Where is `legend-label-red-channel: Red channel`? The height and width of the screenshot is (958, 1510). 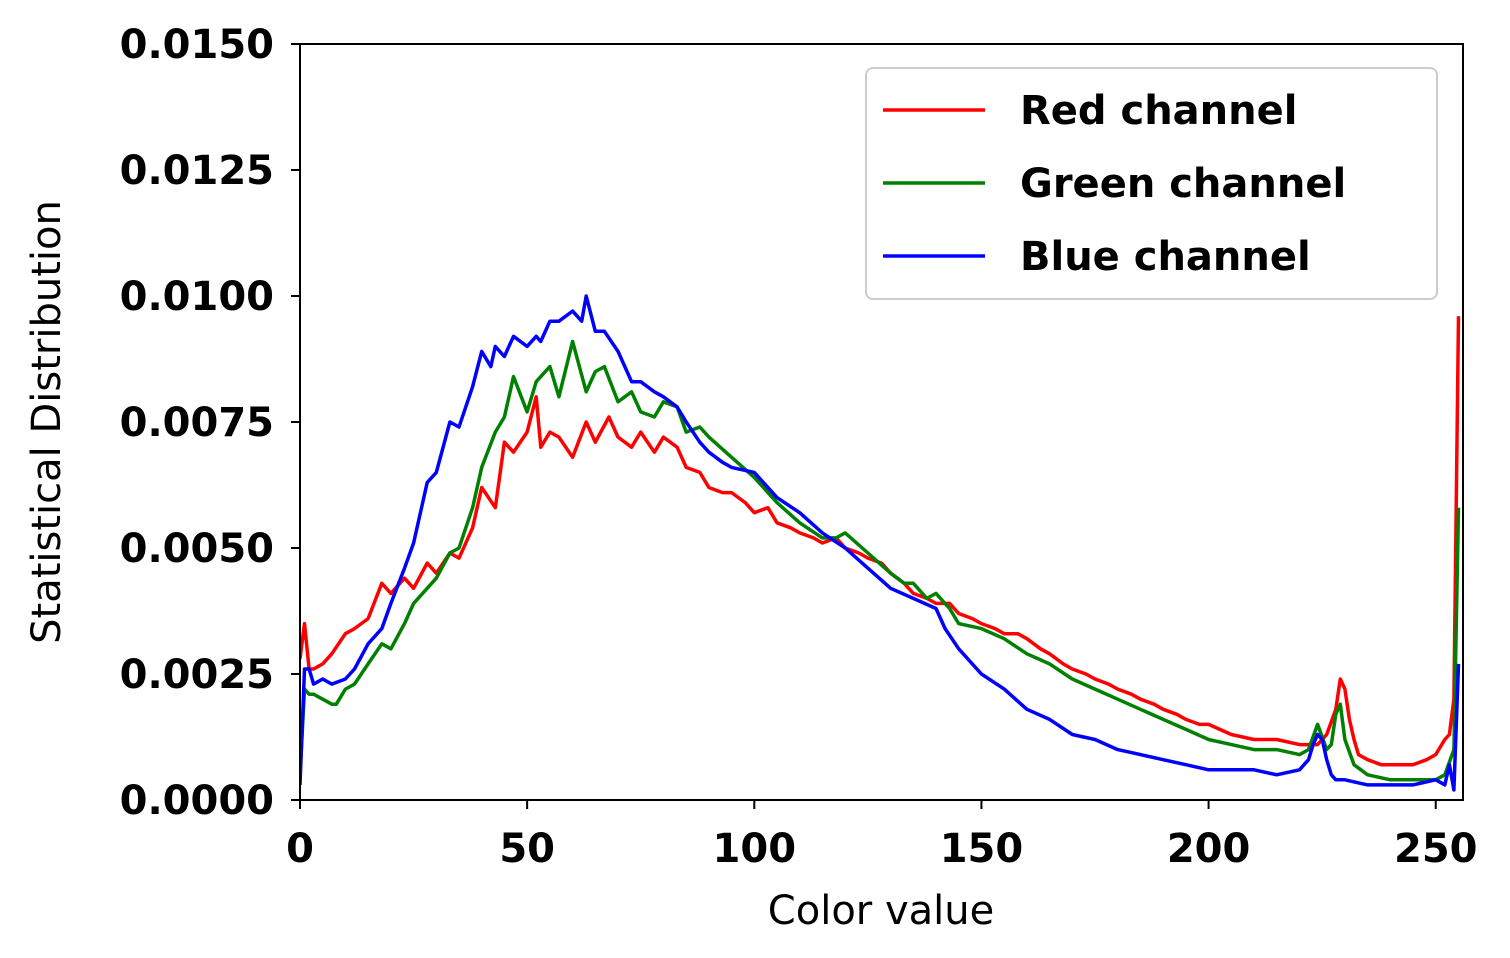
legend-label-red-channel: Red channel is located at coordinates (1158, 111).